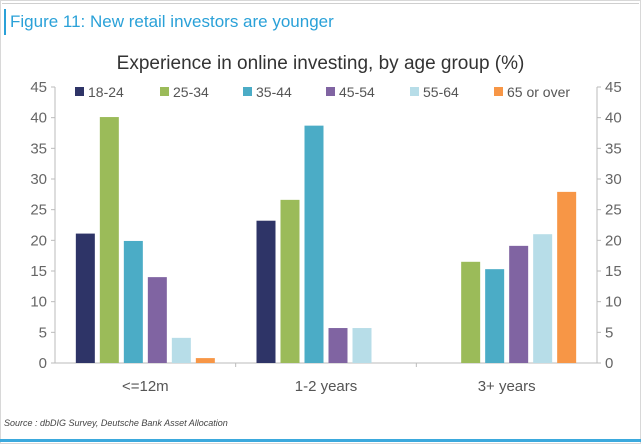  I want to click on legend-label: 25-34, so click(191, 92).